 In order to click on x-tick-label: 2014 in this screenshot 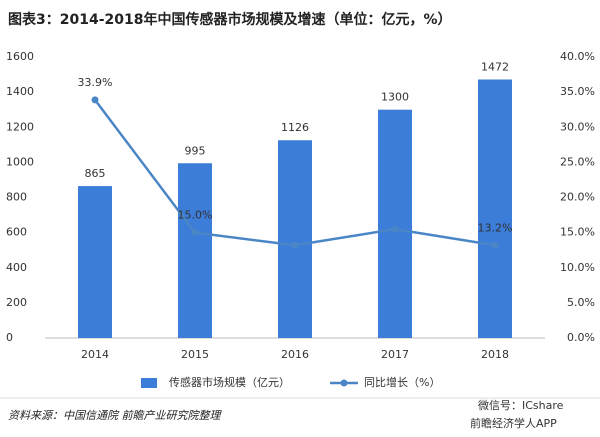, I will do `click(95, 354)`.